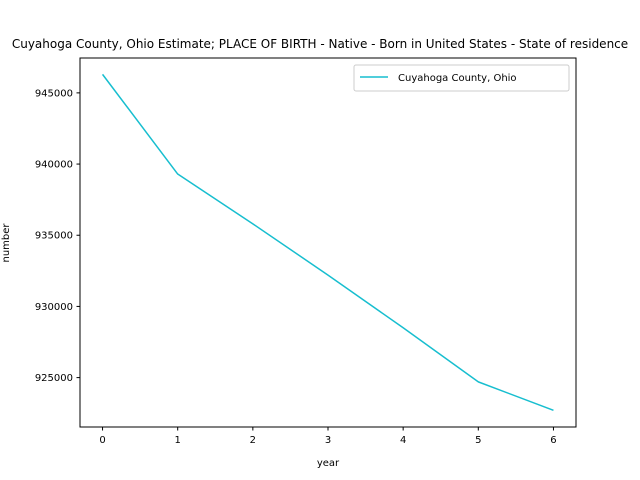 This screenshot has width=640, height=480. Describe the element at coordinates (178, 440) in the screenshot. I see `x-tick-label: 1` at that location.